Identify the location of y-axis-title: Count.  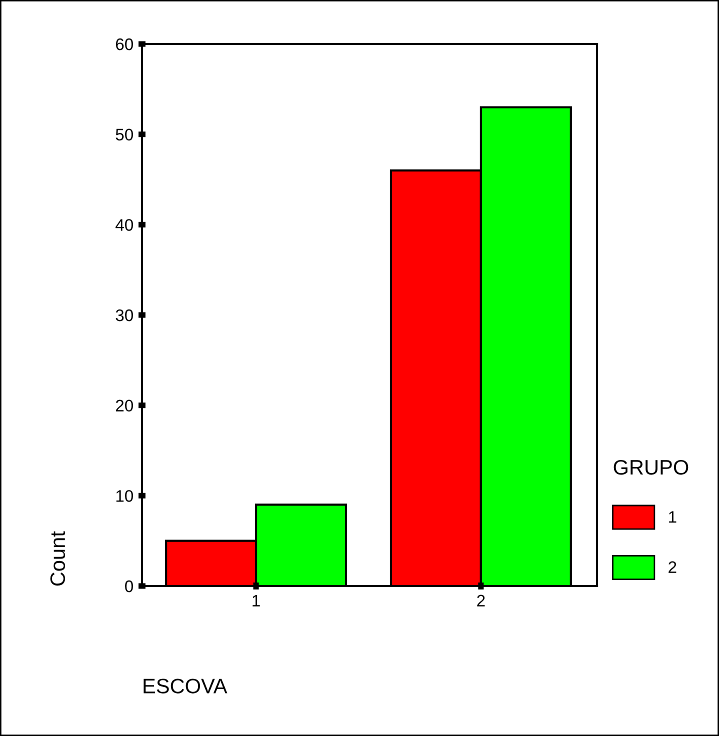
(58, 558).